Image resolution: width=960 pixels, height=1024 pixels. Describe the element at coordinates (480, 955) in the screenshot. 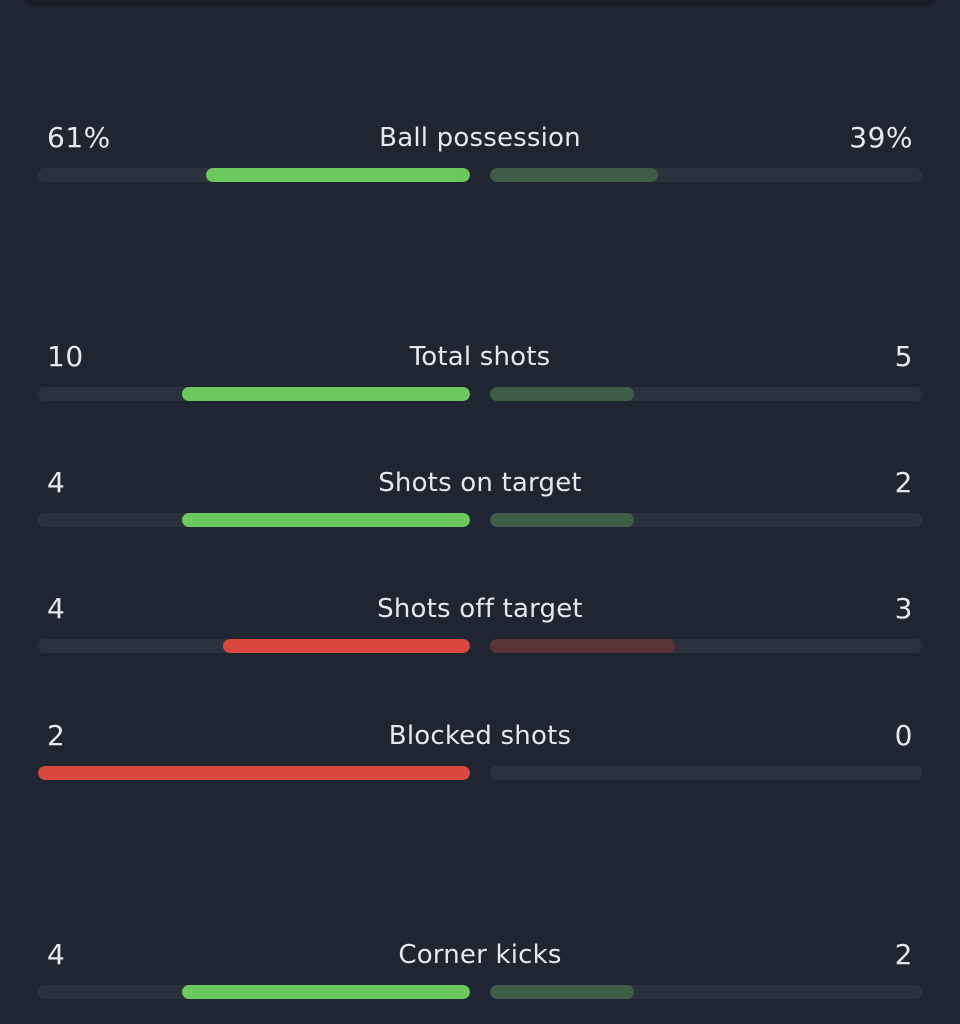

I see `stat-label: Corner kicks` at that location.